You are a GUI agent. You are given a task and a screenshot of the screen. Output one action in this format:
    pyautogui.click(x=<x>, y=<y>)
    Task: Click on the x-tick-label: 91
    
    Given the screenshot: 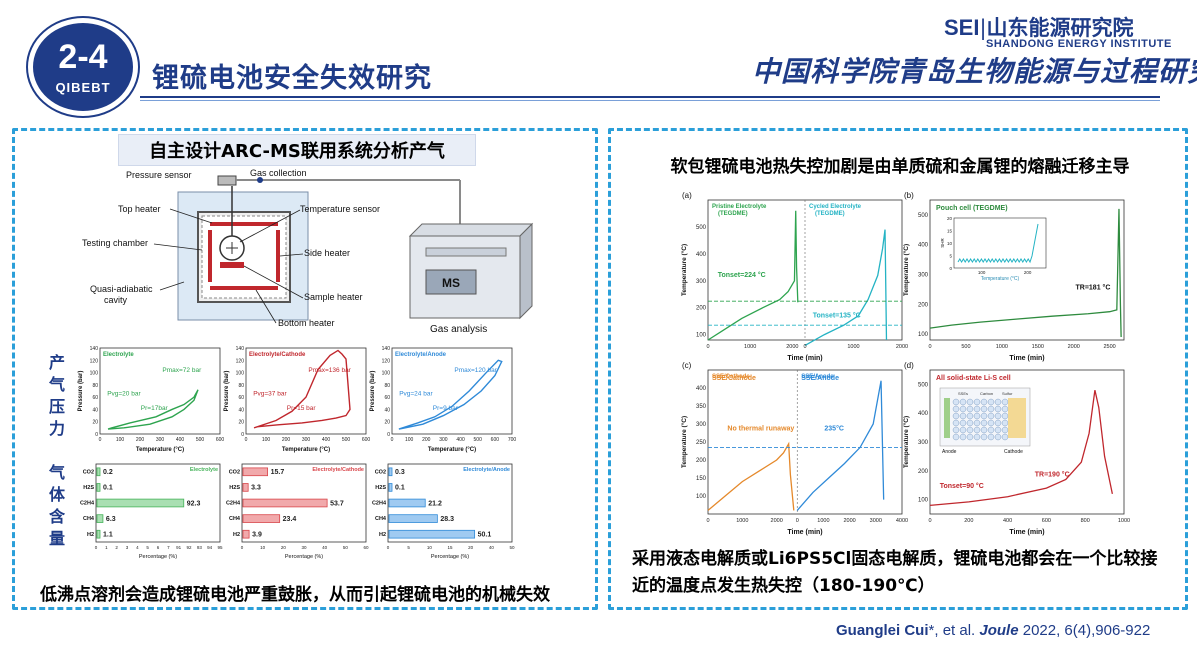 What is the action you would take?
    pyautogui.click(x=179, y=547)
    